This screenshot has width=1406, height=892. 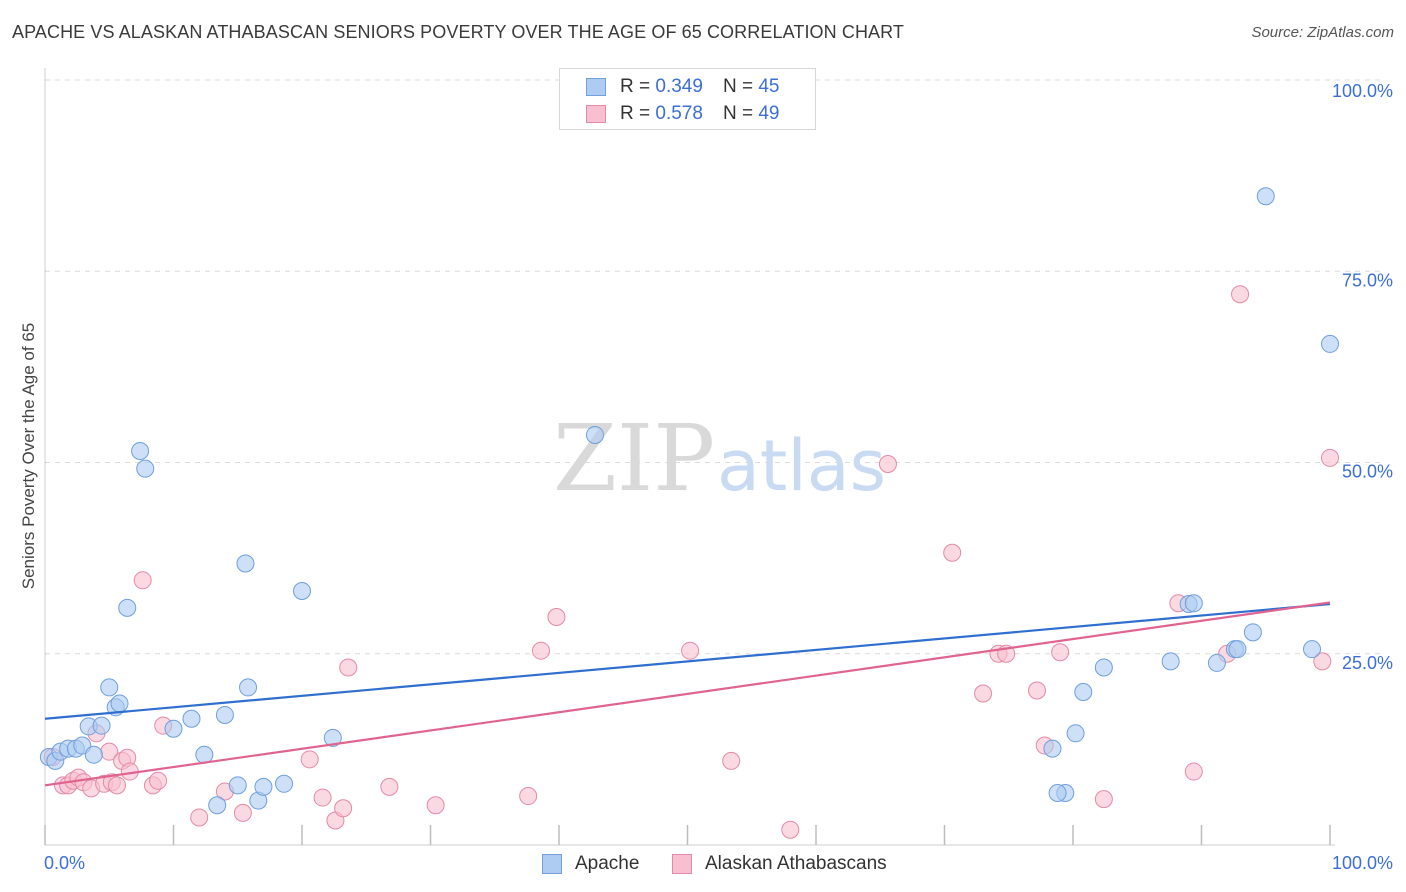 I want to click on trend-line-apache, so click(x=687, y=661).